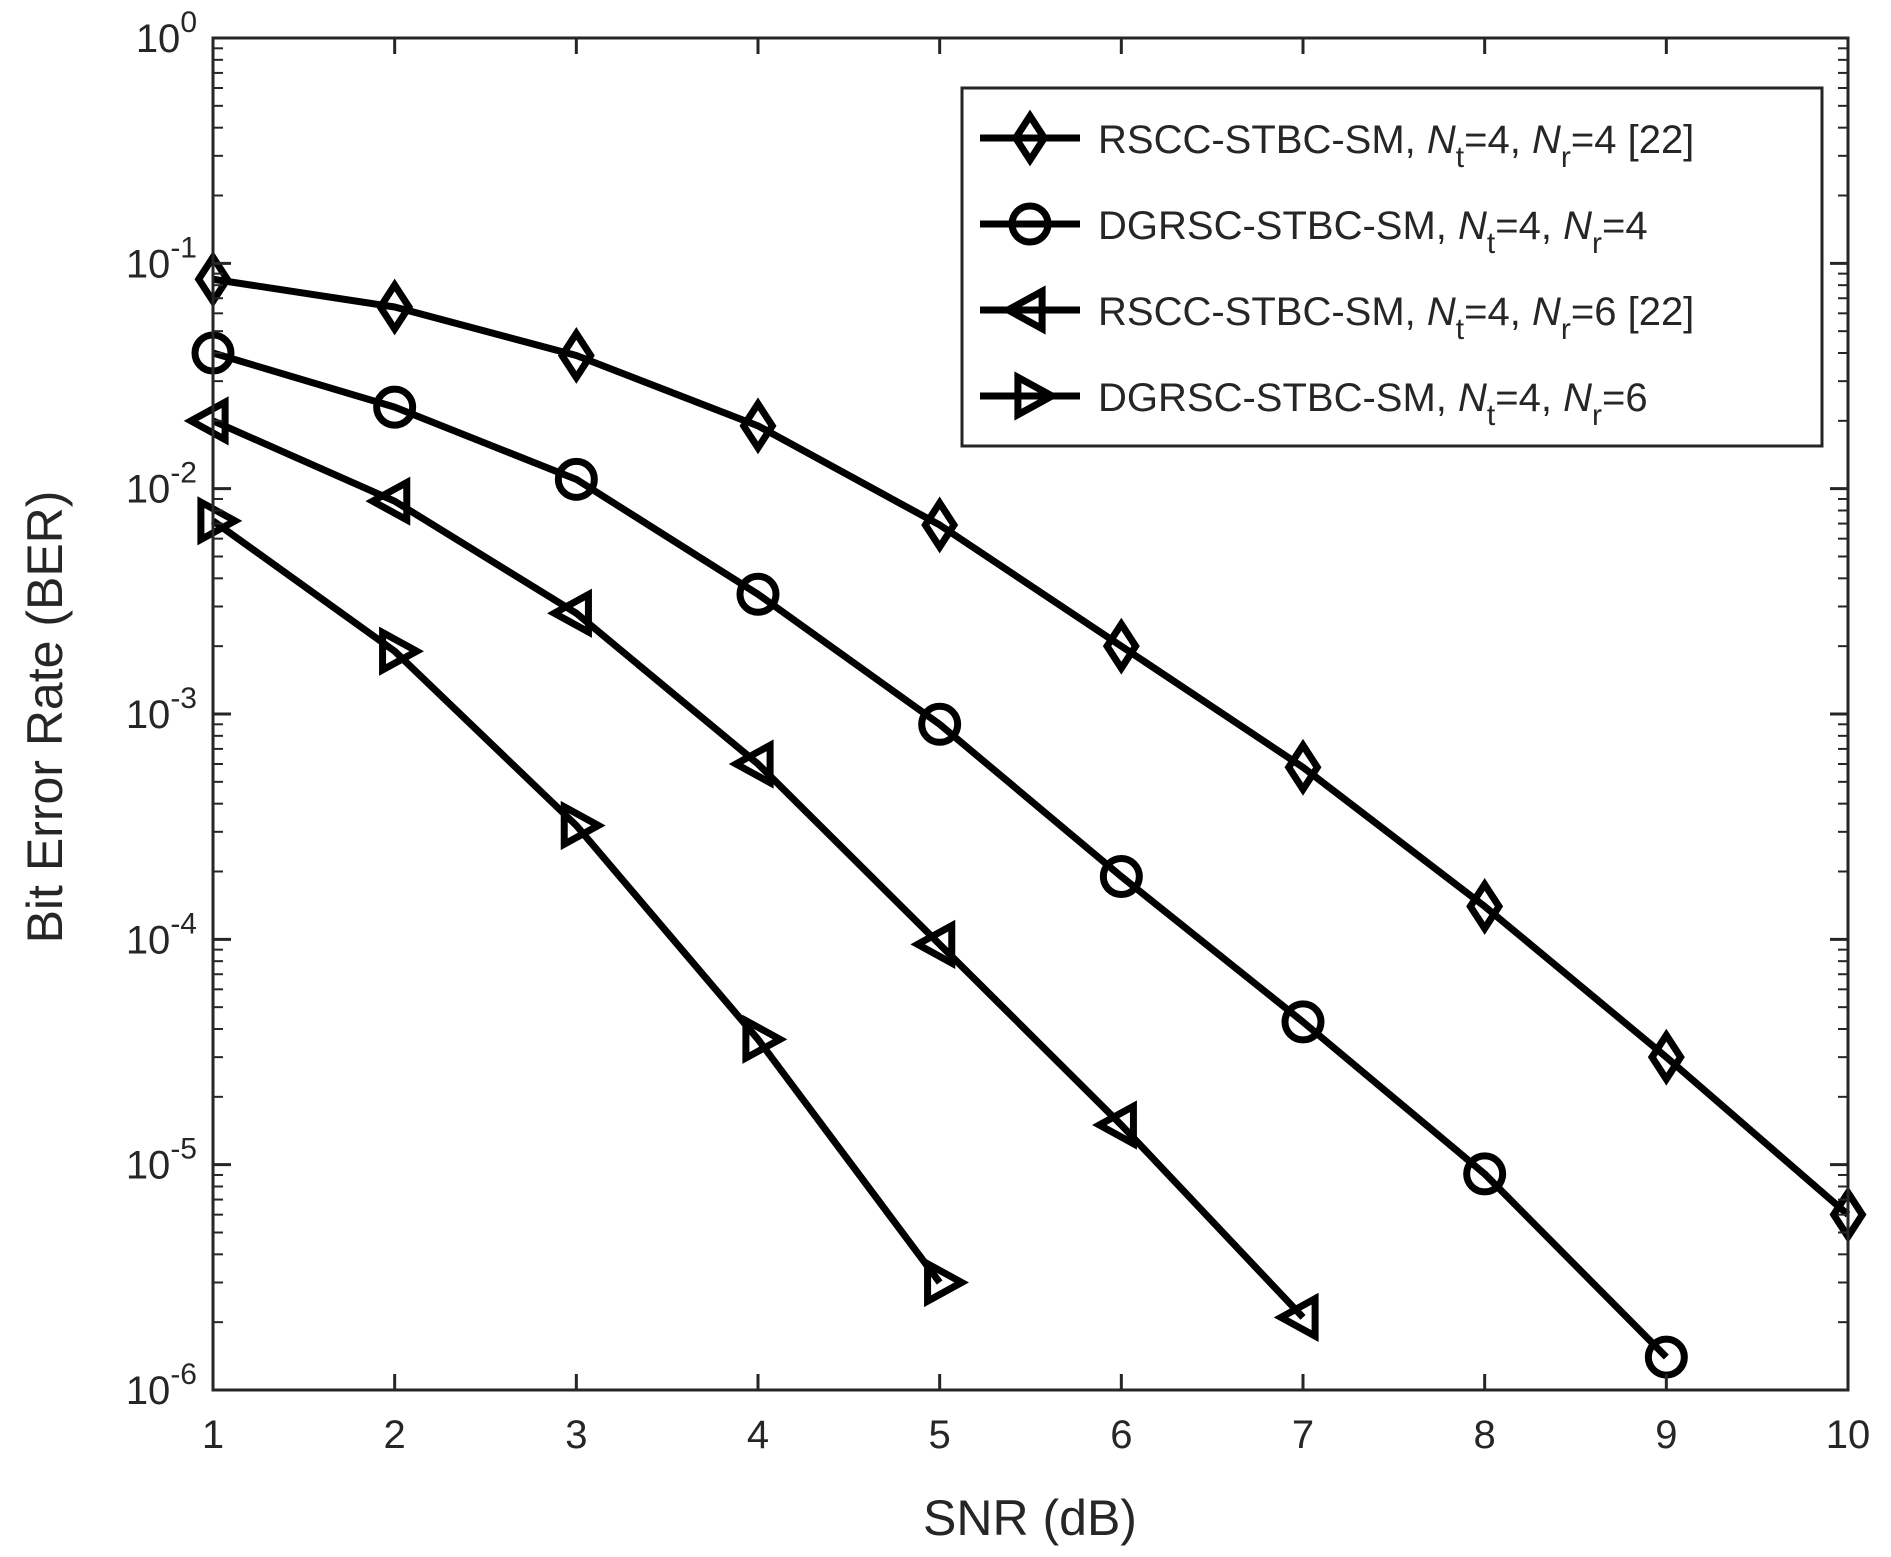 The width and height of the screenshot is (1891, 1557). What do you see at coordinates (166, 33) in the screenshot?
I see `y-tick-label: 10⁰` at bounding box center [166, 33].